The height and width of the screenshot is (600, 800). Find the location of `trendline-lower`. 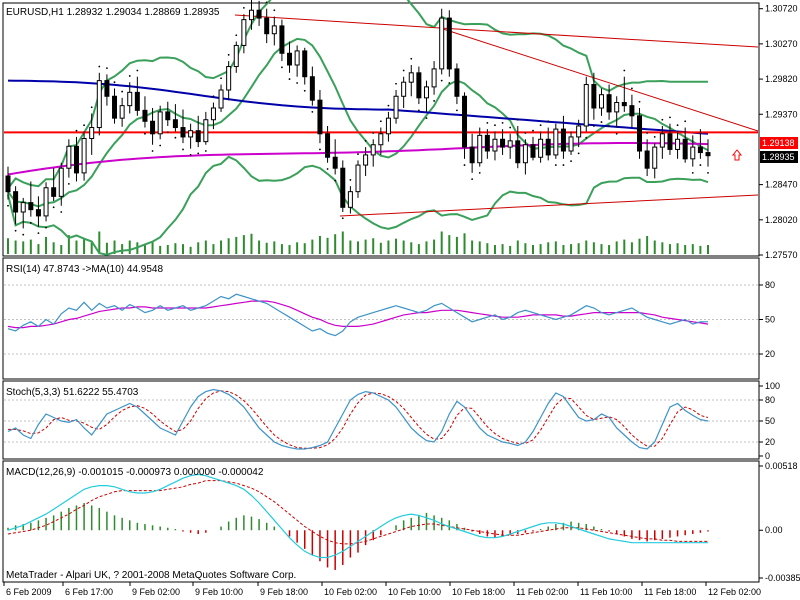

trendline-lower is located at coordinates (549, 205).